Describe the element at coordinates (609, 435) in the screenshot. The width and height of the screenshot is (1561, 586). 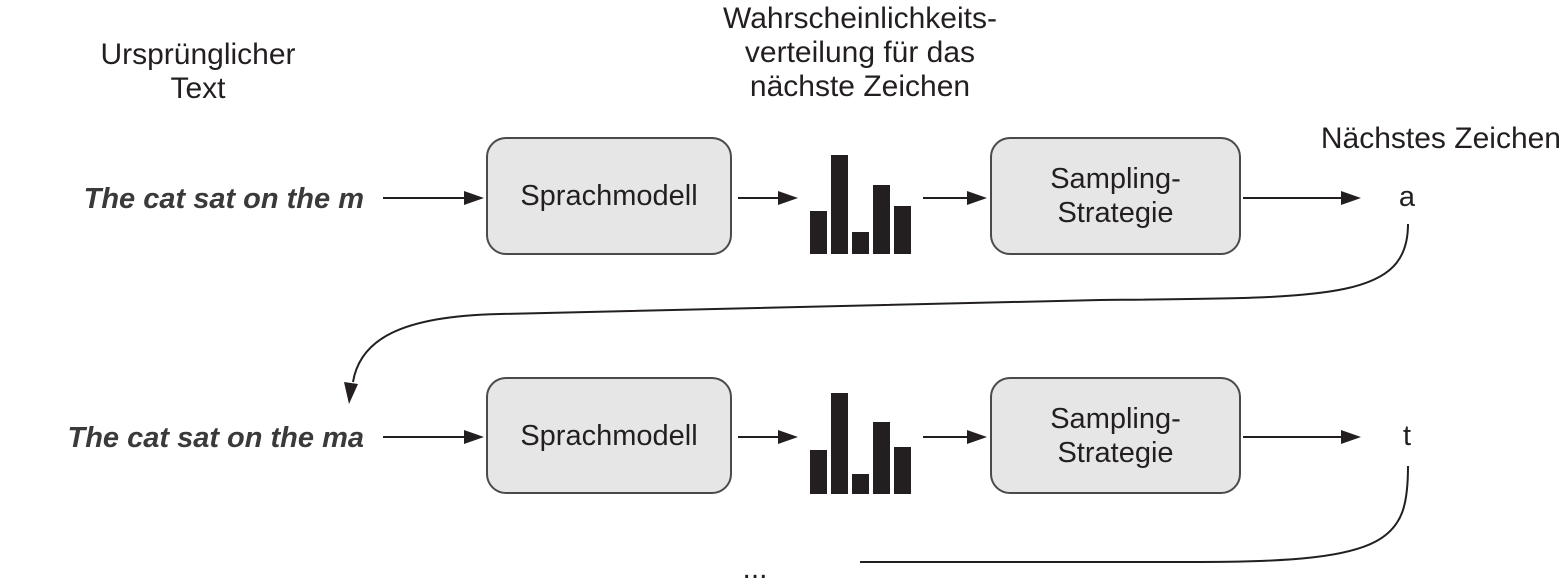
I see `language-model-box-row2: Sprachmodell` at that location.